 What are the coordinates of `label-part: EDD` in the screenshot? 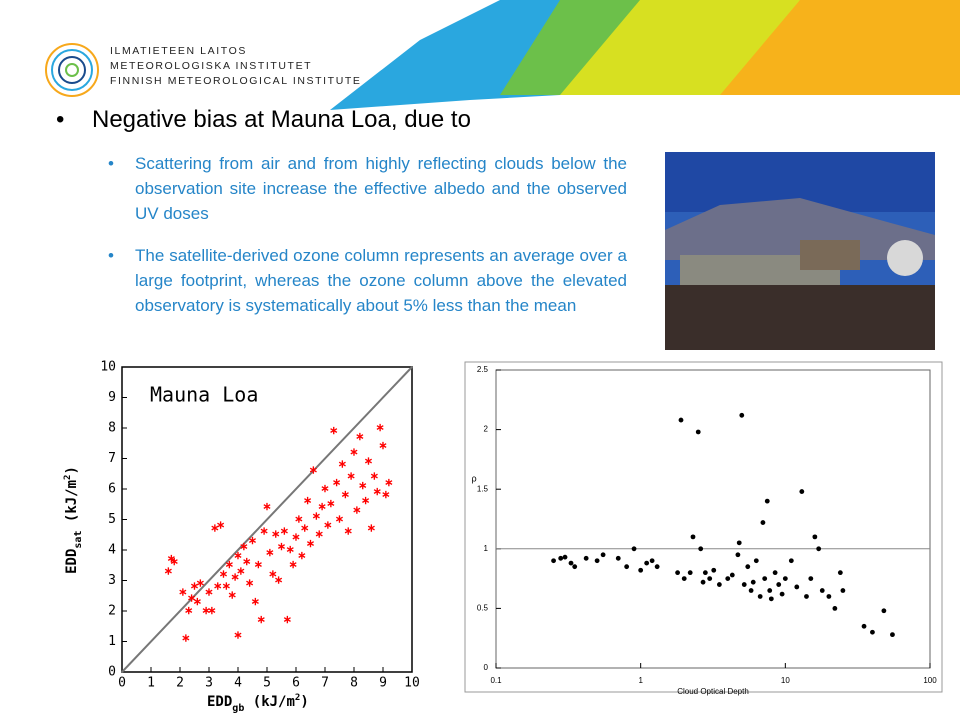 It's located at (219, 702).